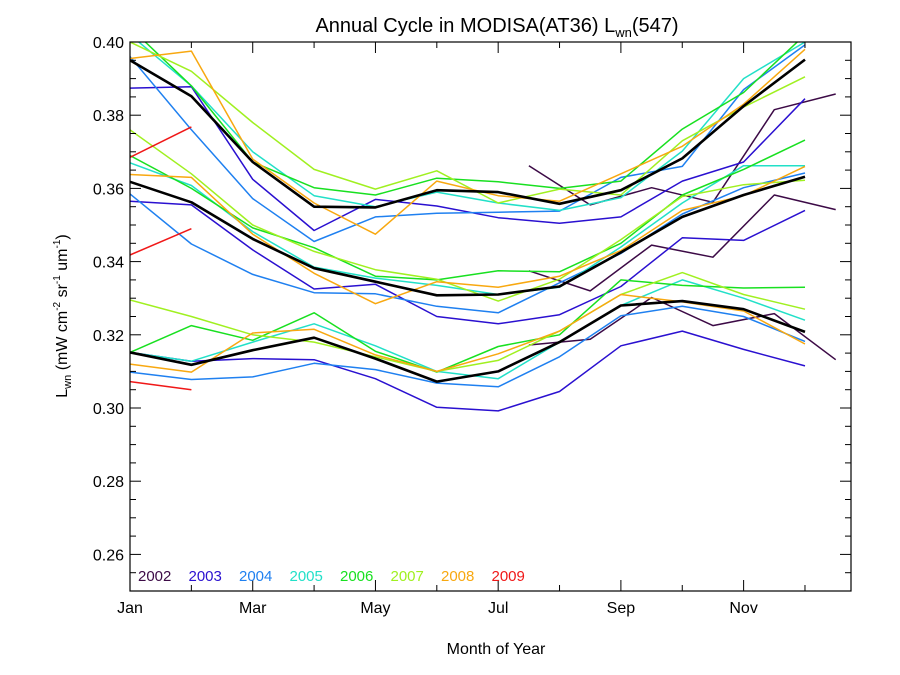 This screenshot has height=675, width=900. What do you see at coordinates (306, 576) in the screenshot?
I see `legend-entry-2005: 2005` at bounding box center [306, 576].